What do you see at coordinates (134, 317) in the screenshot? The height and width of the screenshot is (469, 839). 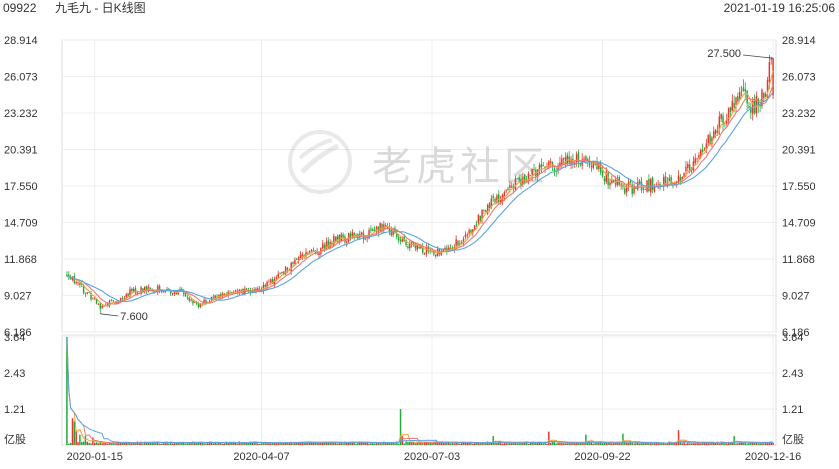 I see `low-label: 7.600` at bounding box center [134, 317].